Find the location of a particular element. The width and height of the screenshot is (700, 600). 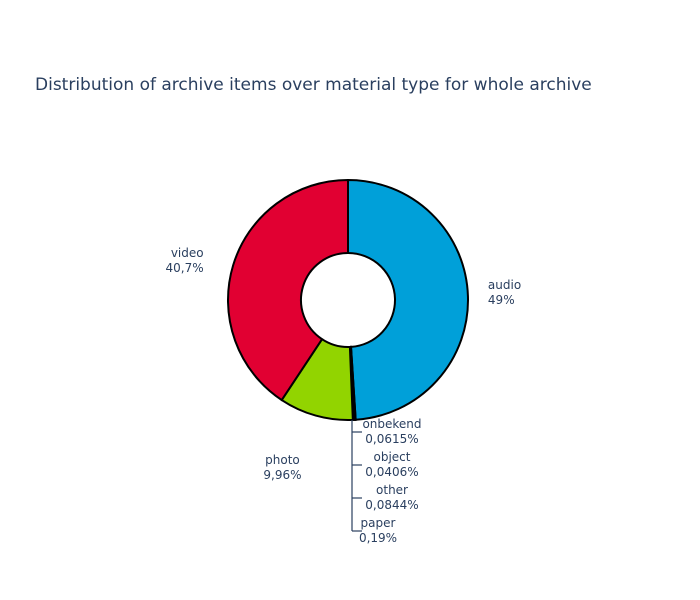

slices-group is located at coordinates (348, 299).